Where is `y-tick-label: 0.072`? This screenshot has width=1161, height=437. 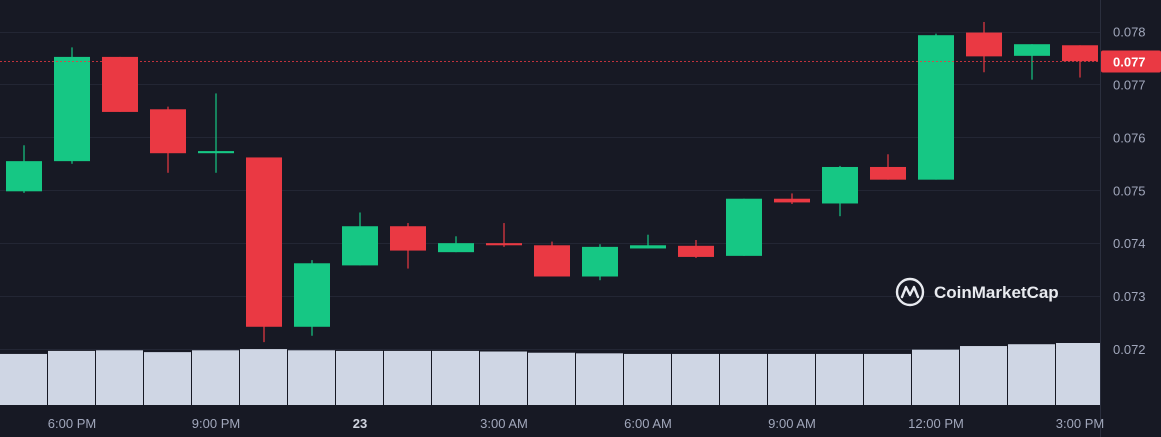
y-tick-label: 0.072 is located at coordinates (1129, 349).